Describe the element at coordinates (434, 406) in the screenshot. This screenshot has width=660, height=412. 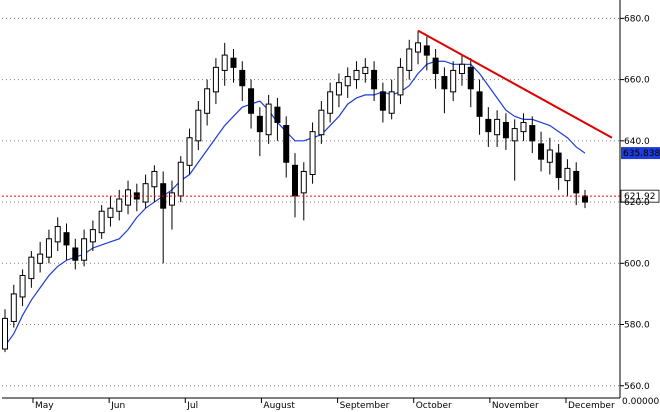
I see `x-tick-label: October` at that location.